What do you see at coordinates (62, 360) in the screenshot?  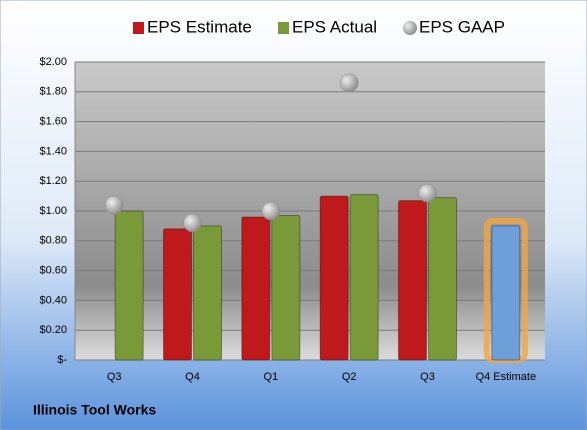 I see `y-tick-label: $-` at bounding box center [62, 360].